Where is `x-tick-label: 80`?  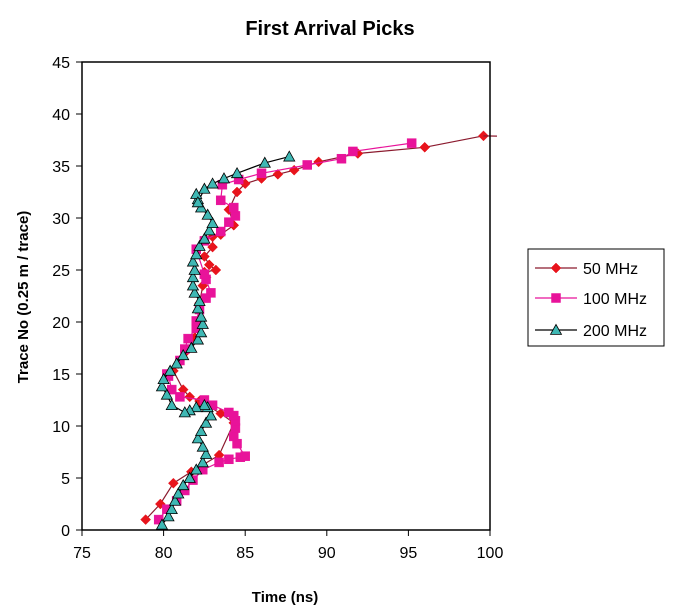 x-tick-label: 80 is located at coordinates (164, 553).